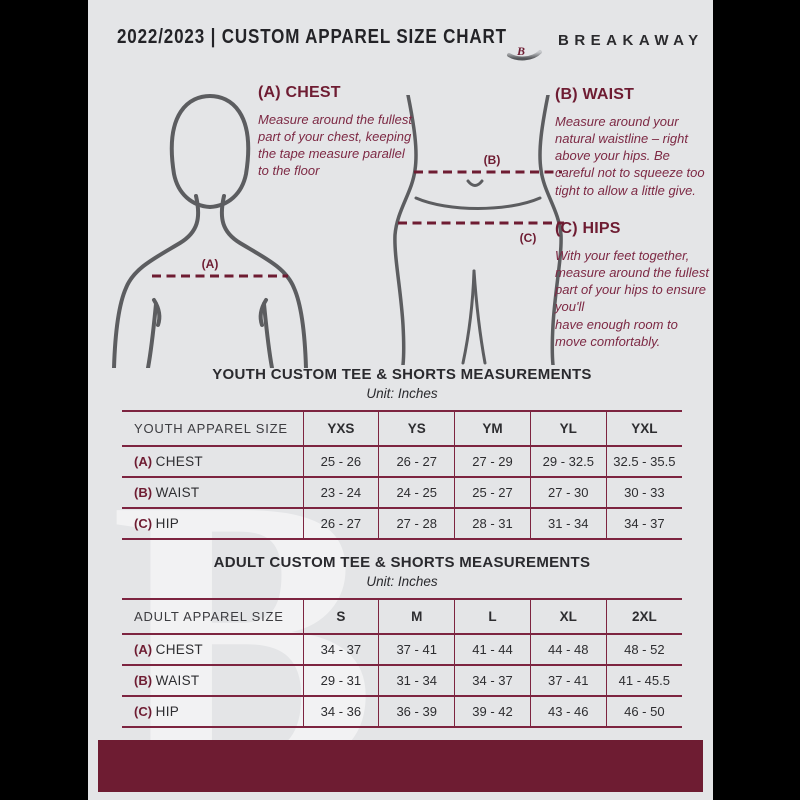 This screenshot has width=800, height=800. Describe the element at coordinates (643, 616) in the screenshot. I see `size-header: 2XL` at that location.